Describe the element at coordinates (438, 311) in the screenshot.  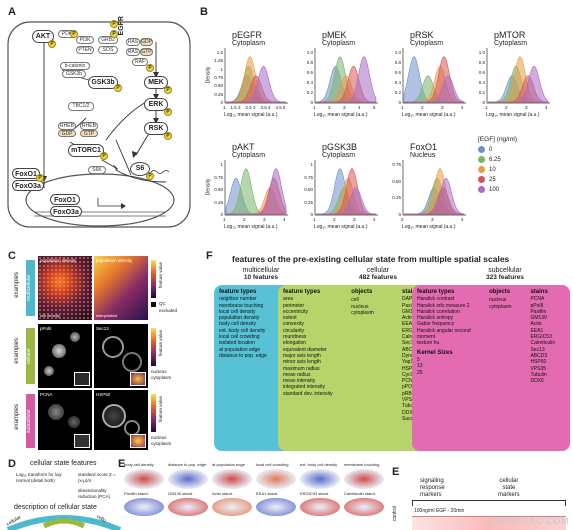
I see `feature-list-item: Haralick correlation` at that location.